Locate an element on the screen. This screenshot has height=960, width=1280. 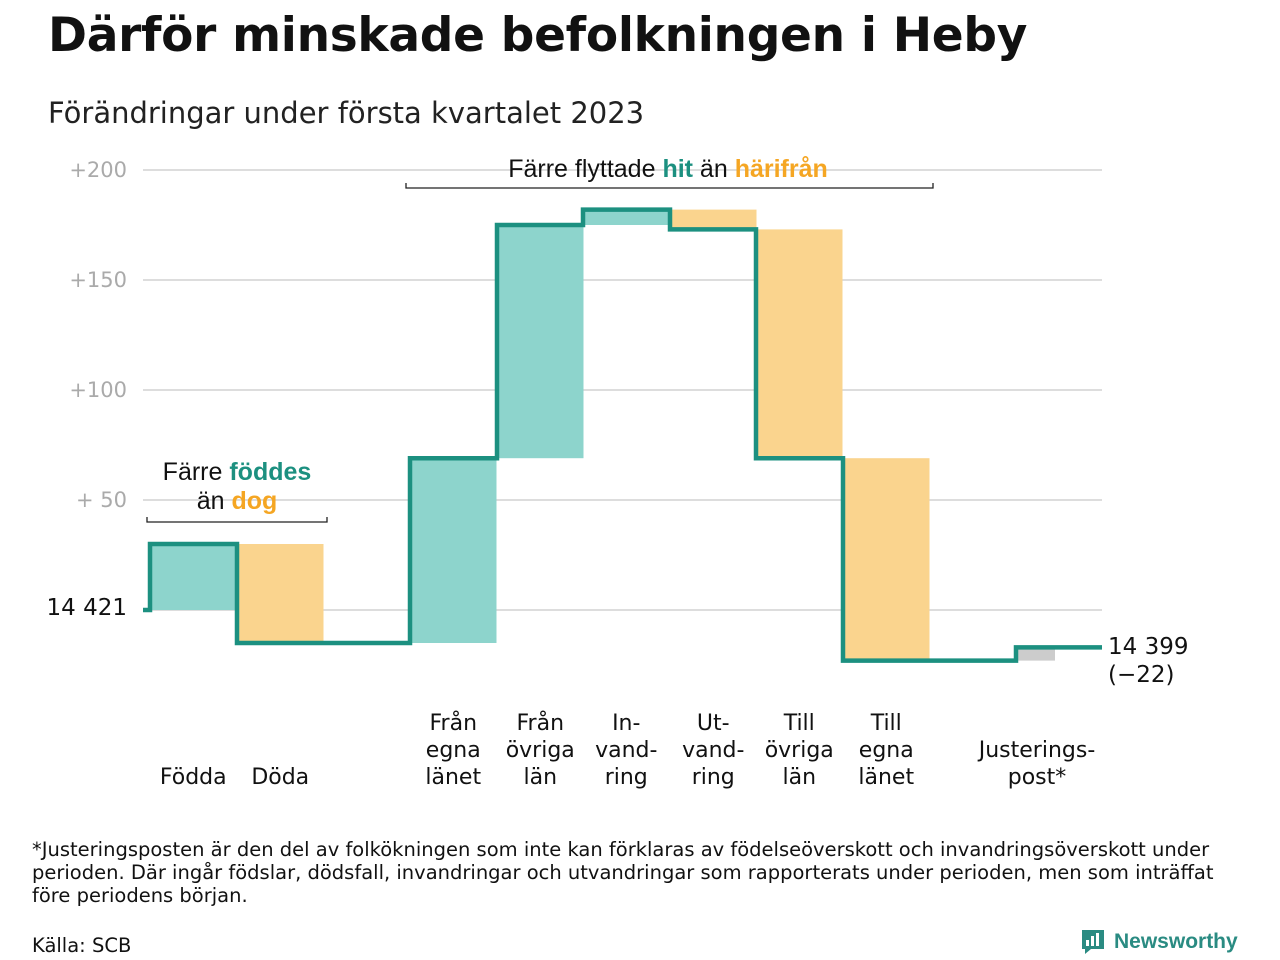
annotation-text: Färre flyttade hit än härifrån is located at coordinates (668, 169).